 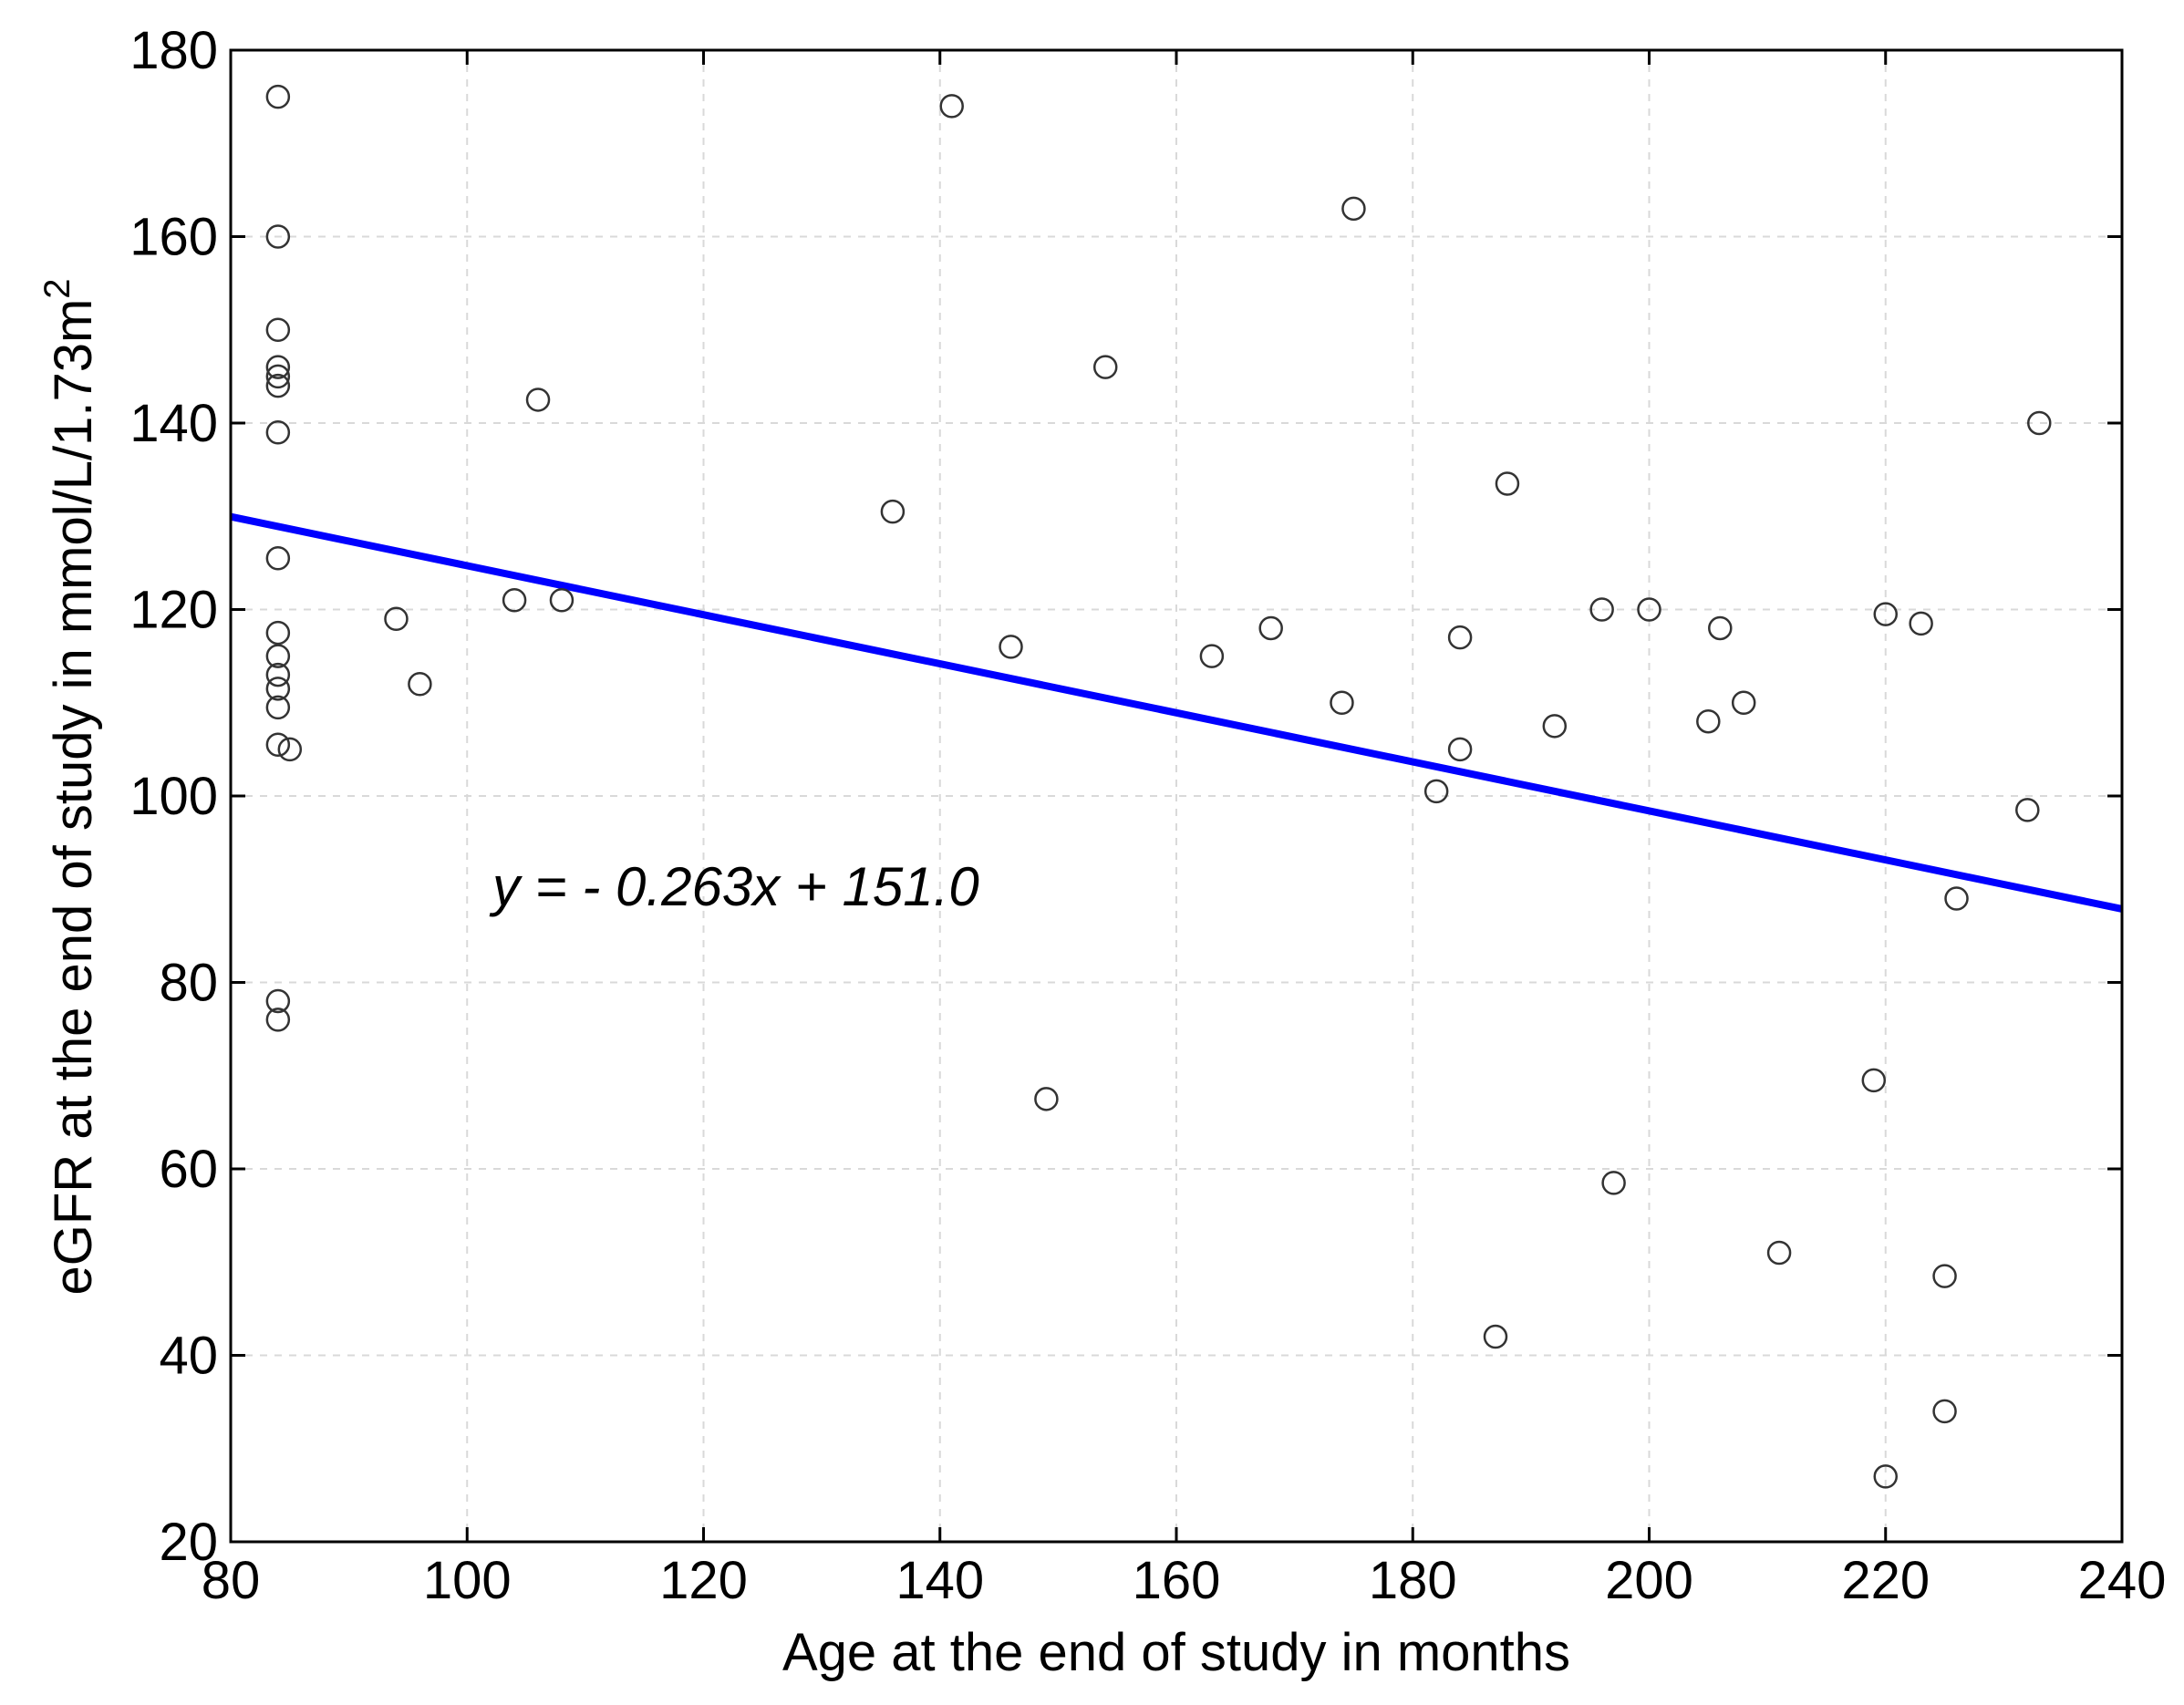 What do you see at coordinates (174, 50) in the screenshot?
I see `y-tick-label: 180` at bounding box center [174, 50].